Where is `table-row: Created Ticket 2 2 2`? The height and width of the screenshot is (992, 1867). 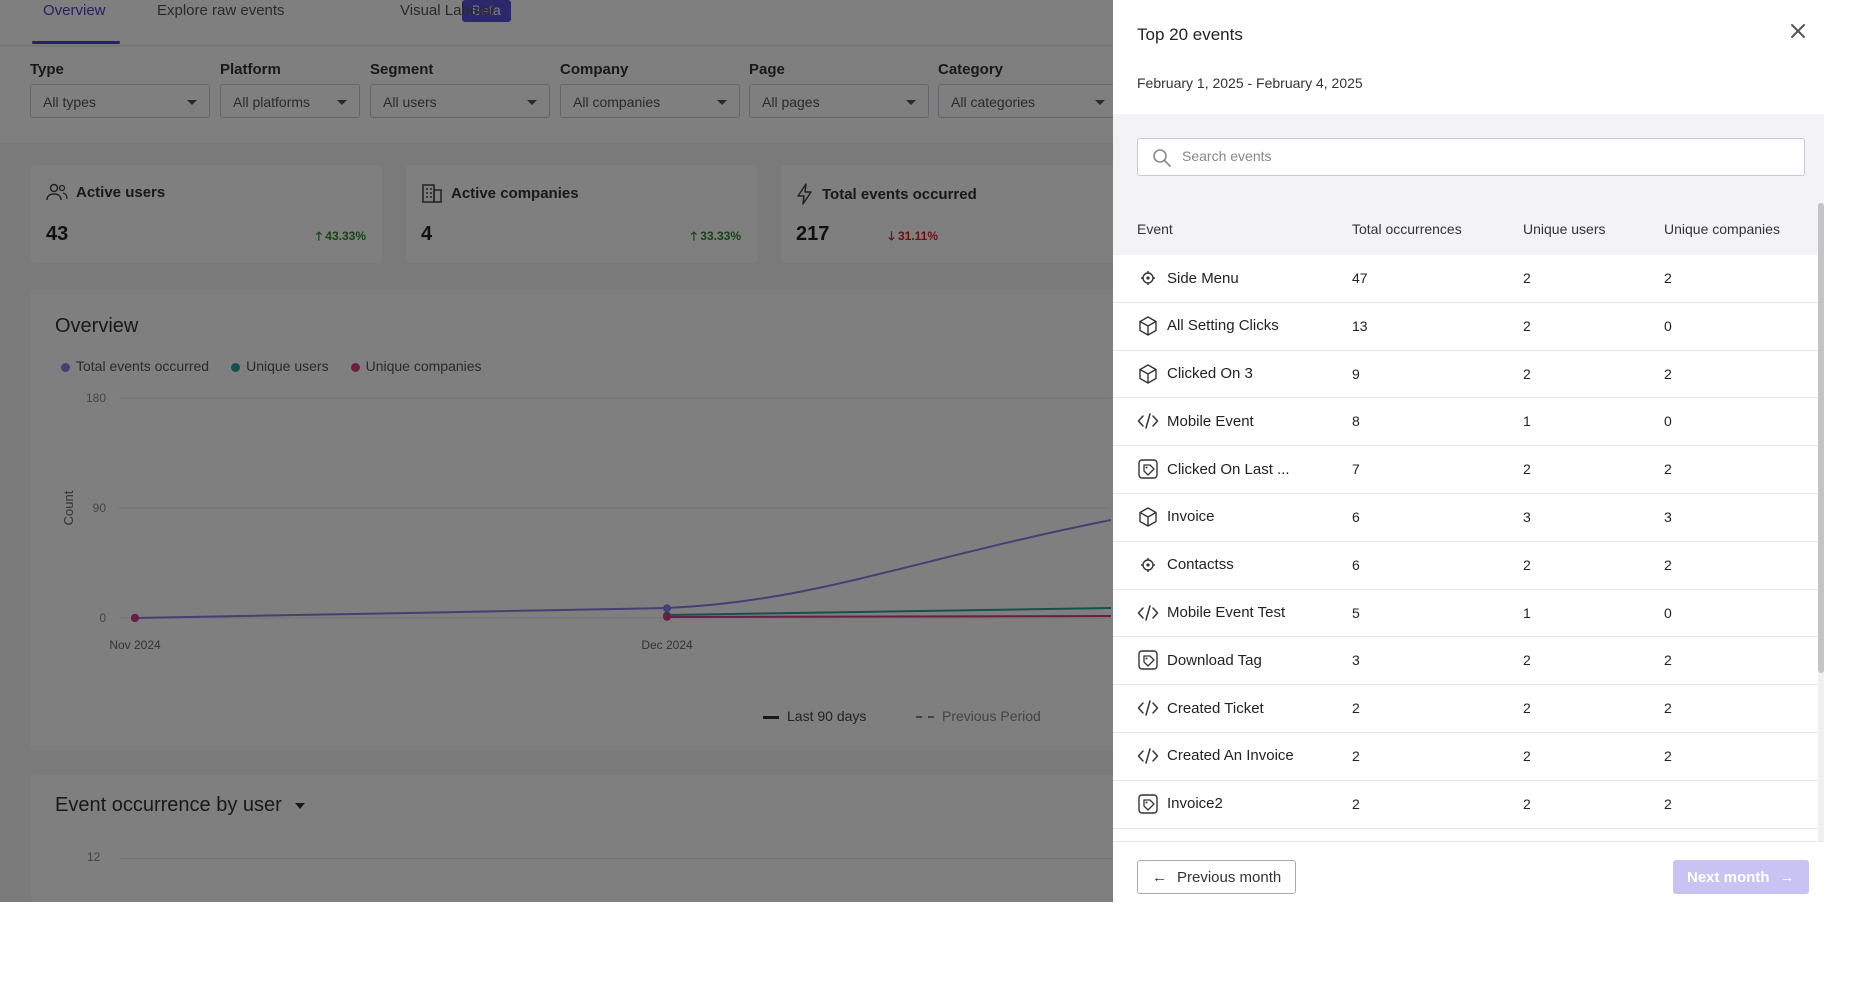 table-row: Created Ticket 2 2 2 is located at coordinates (1465, 709).